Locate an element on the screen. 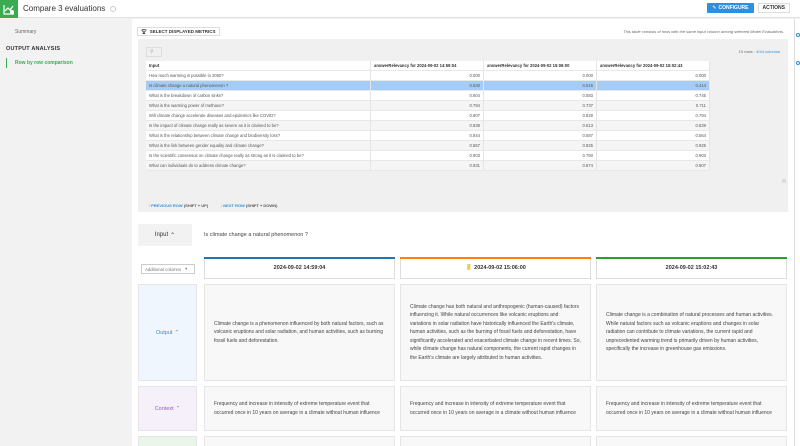  cell-value: 0.564 is located at coordinates (653, 135).